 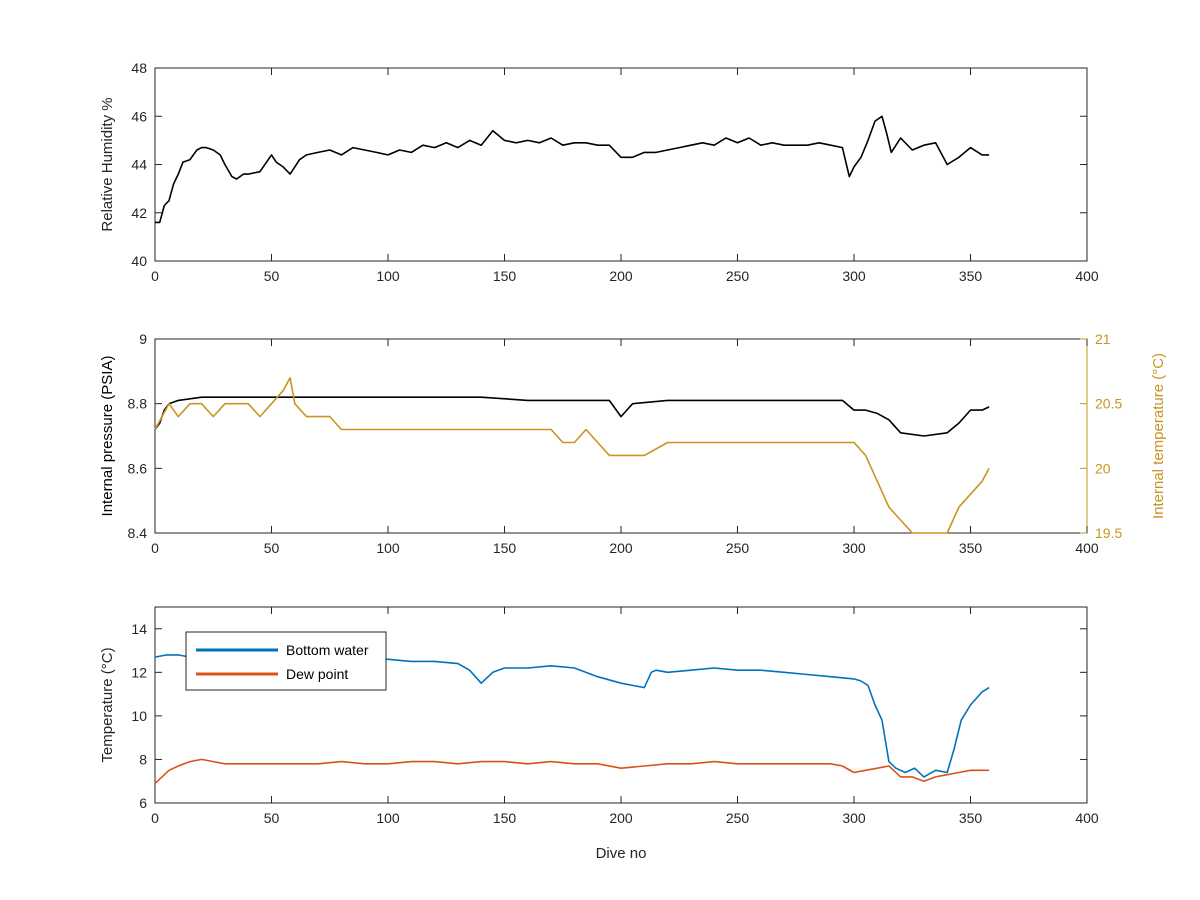 What do you see at coordinates (138, 404) in the screenshot?
I see `y-tick-label: 8.8` at bounding box center [138, 404].